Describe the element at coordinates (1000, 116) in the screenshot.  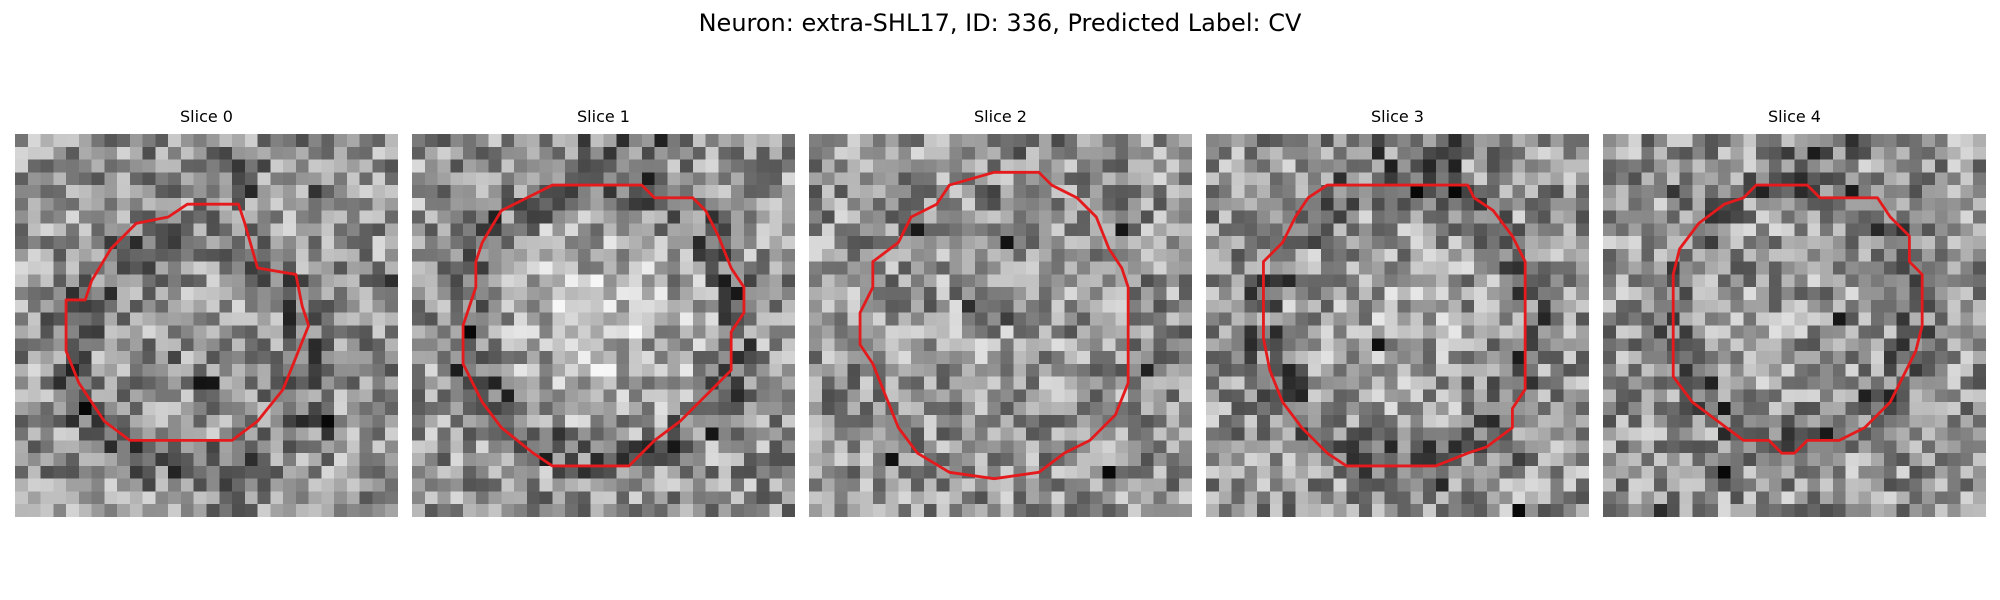
I see `slice-title: Slice 2` at that location.